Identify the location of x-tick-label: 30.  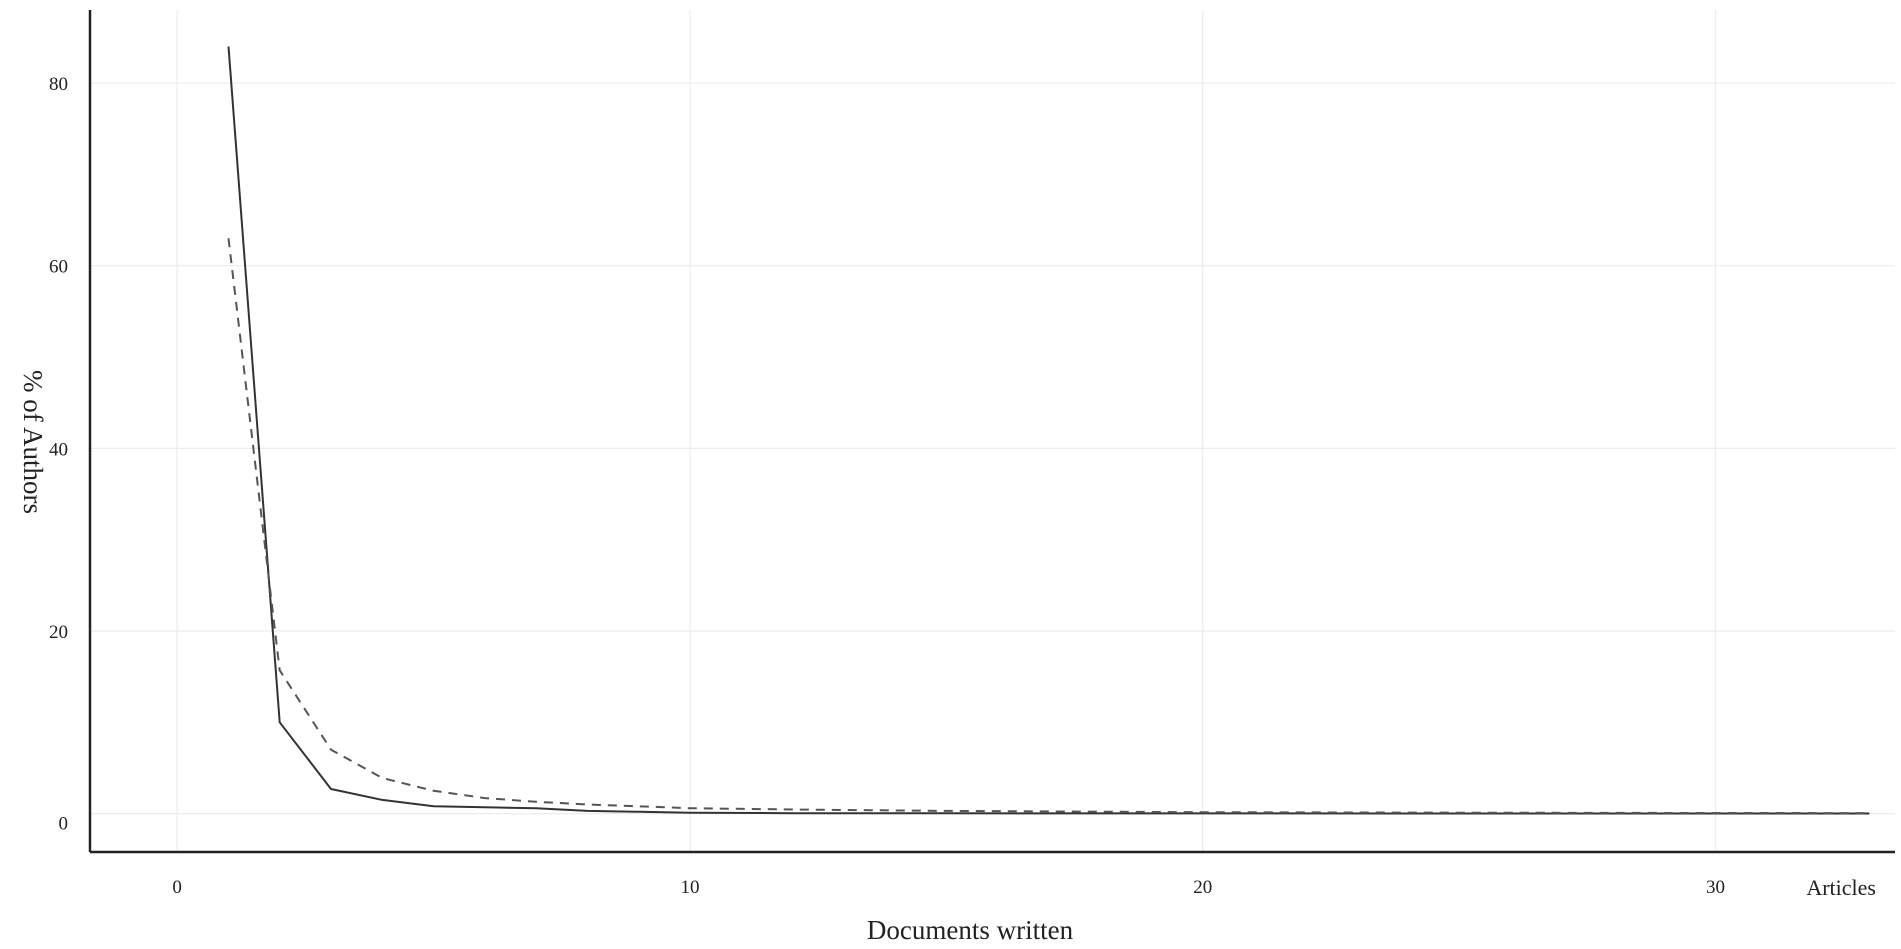
(1715, 887).